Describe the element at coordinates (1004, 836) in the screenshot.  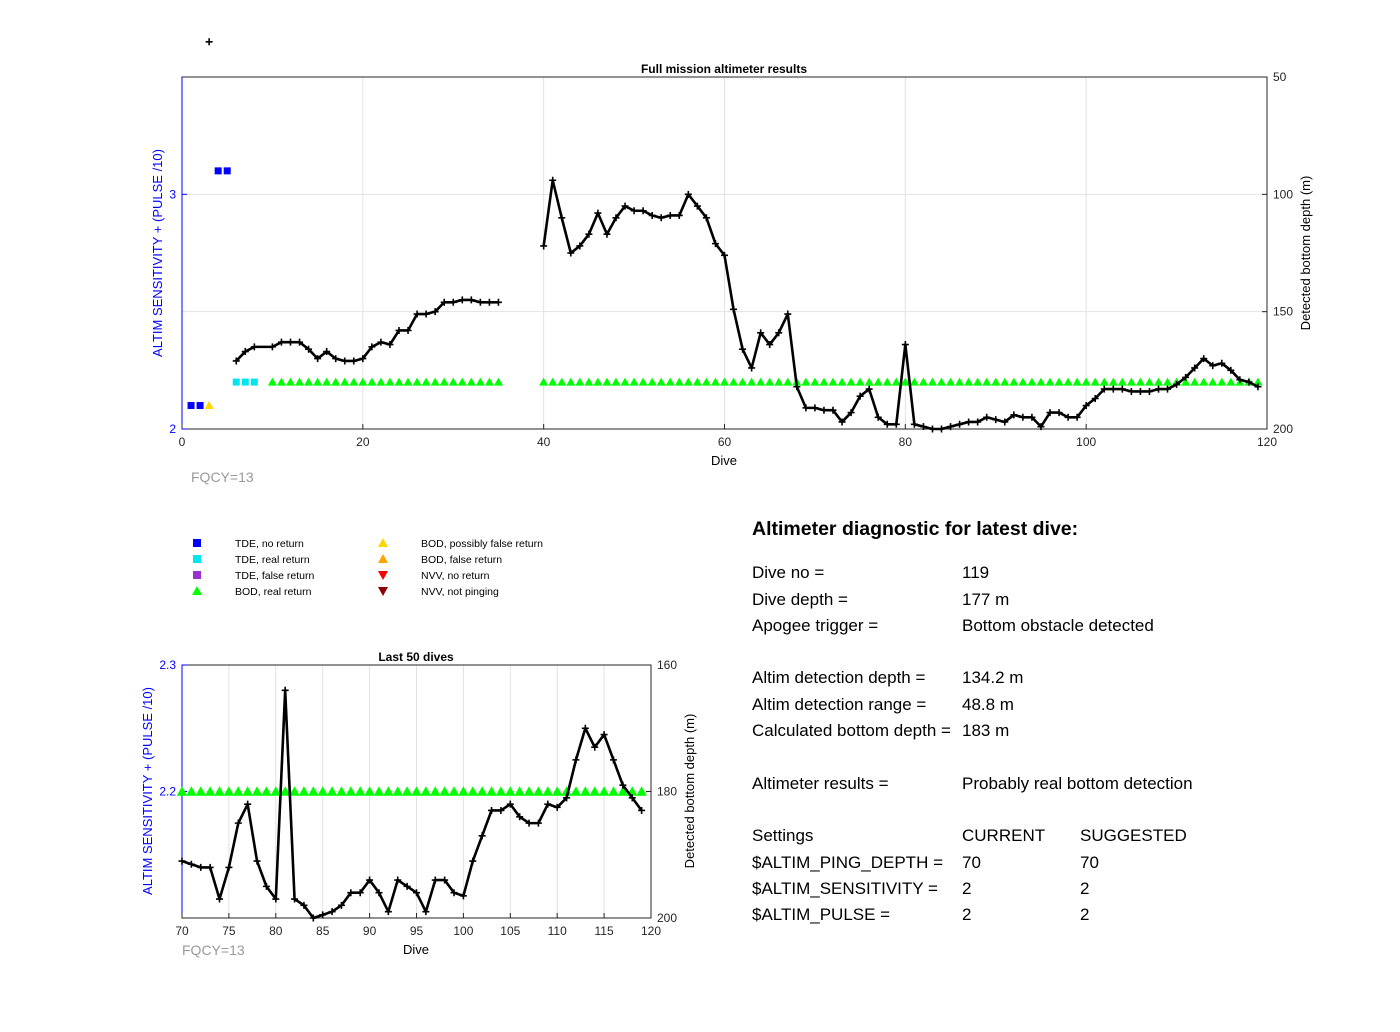
I see `current-label: CURRENT` at that location.